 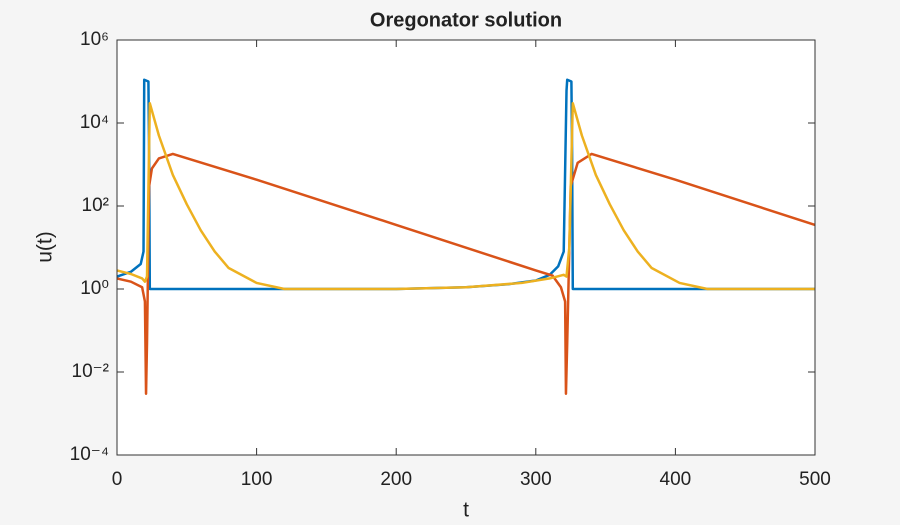 I want to click on x-tick-label: 100, so click(x=257, y=479).